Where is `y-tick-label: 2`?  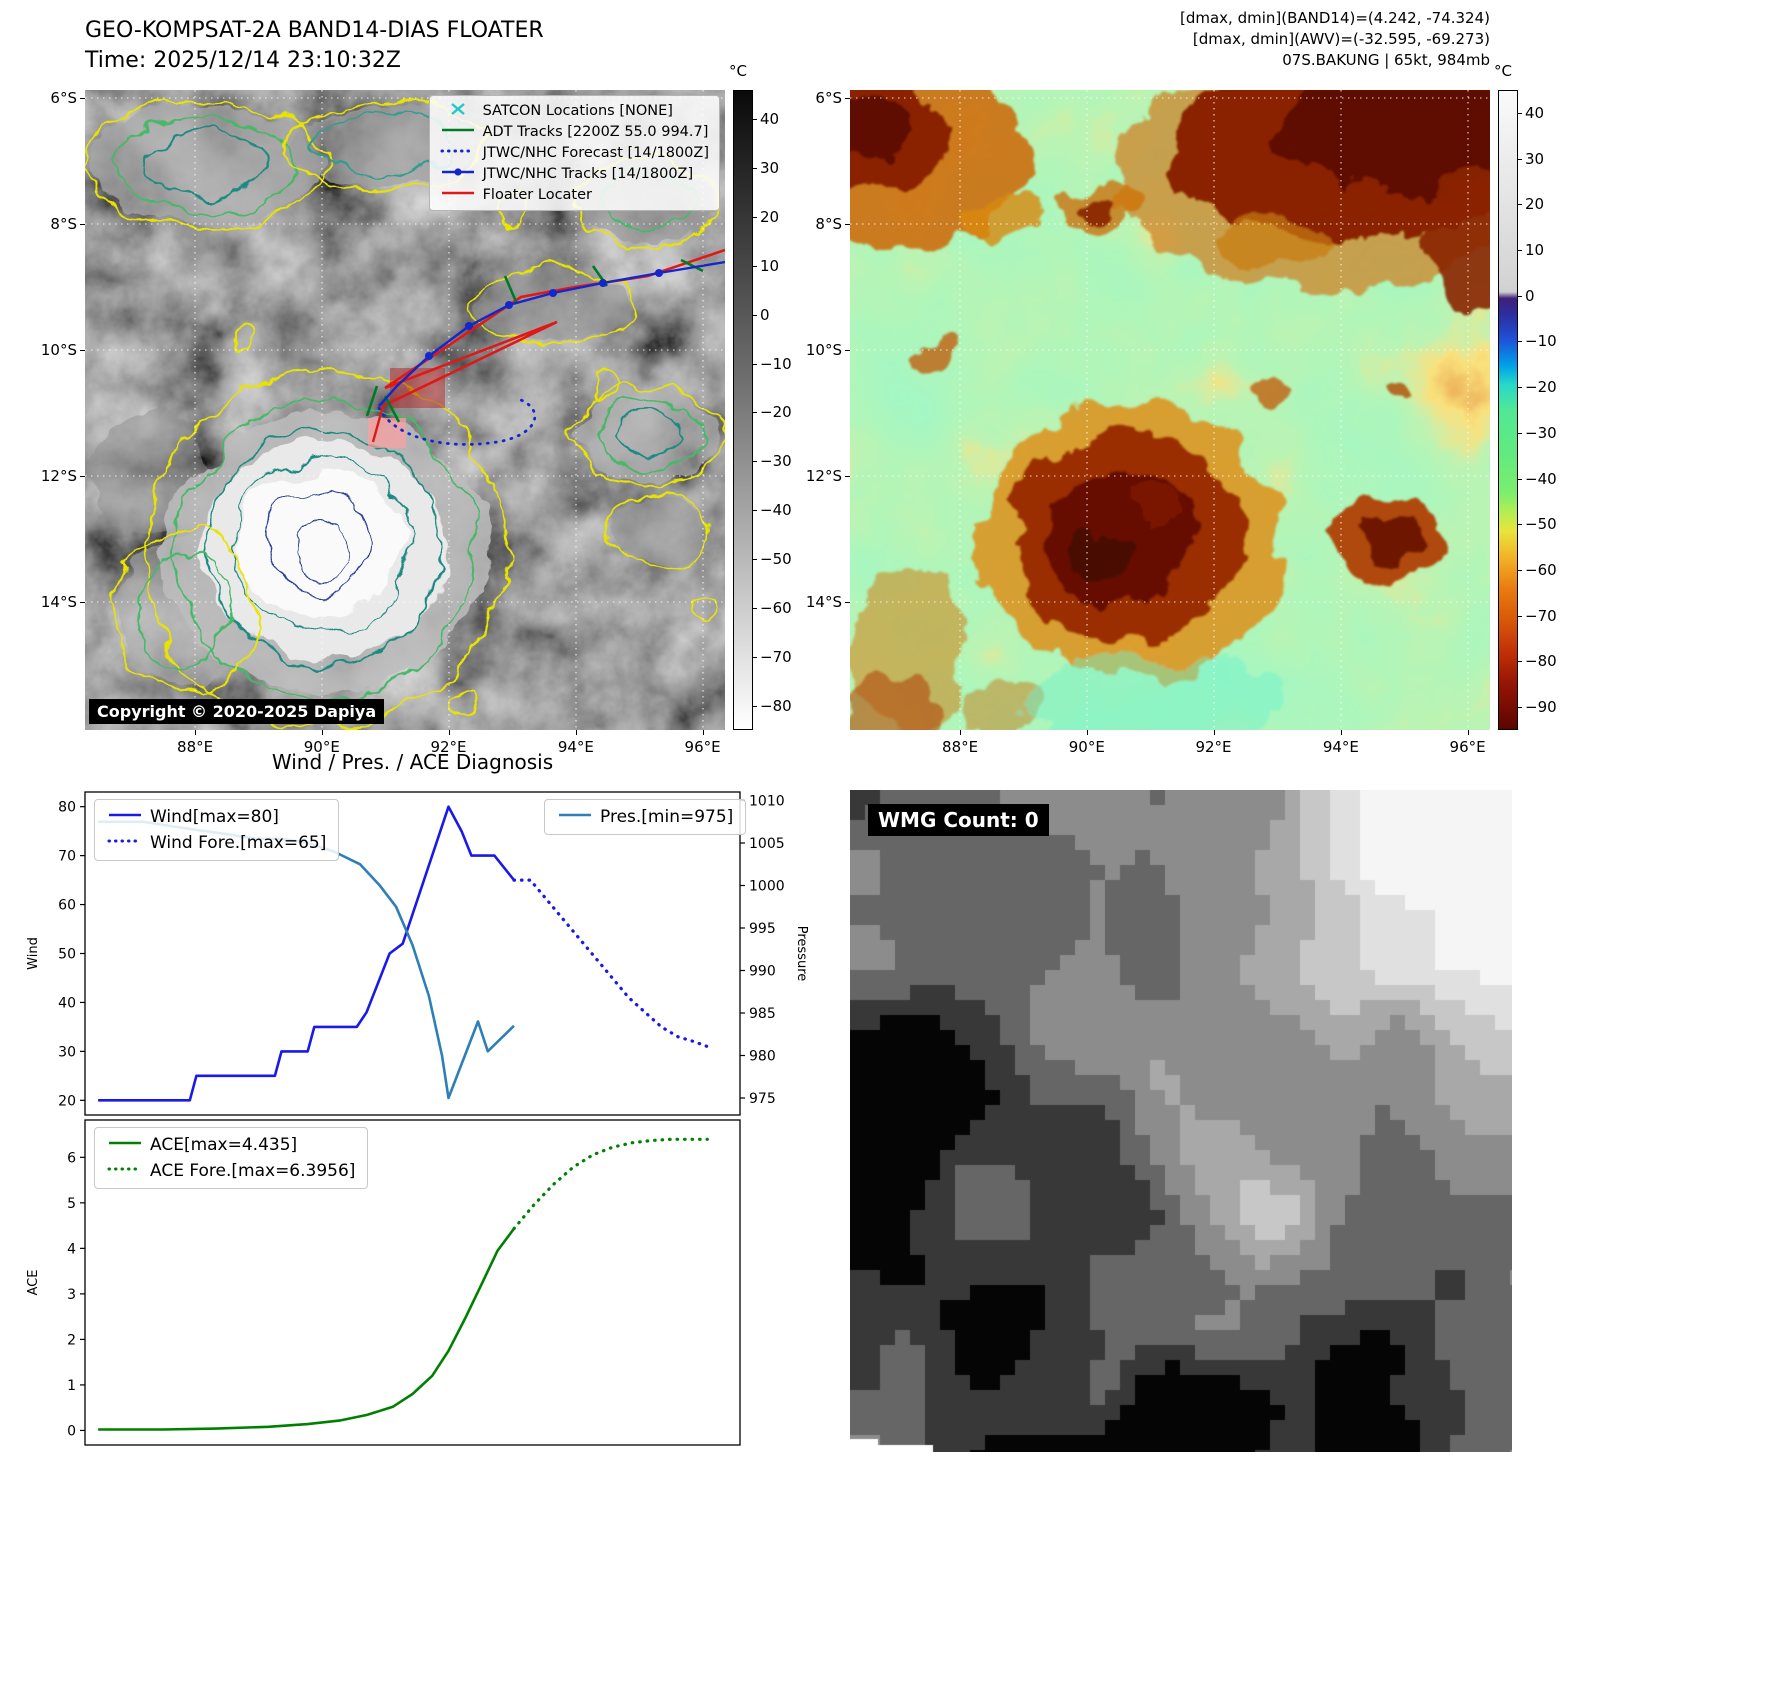 y-tick-label: 2 is located at coordinates (71, 1340).